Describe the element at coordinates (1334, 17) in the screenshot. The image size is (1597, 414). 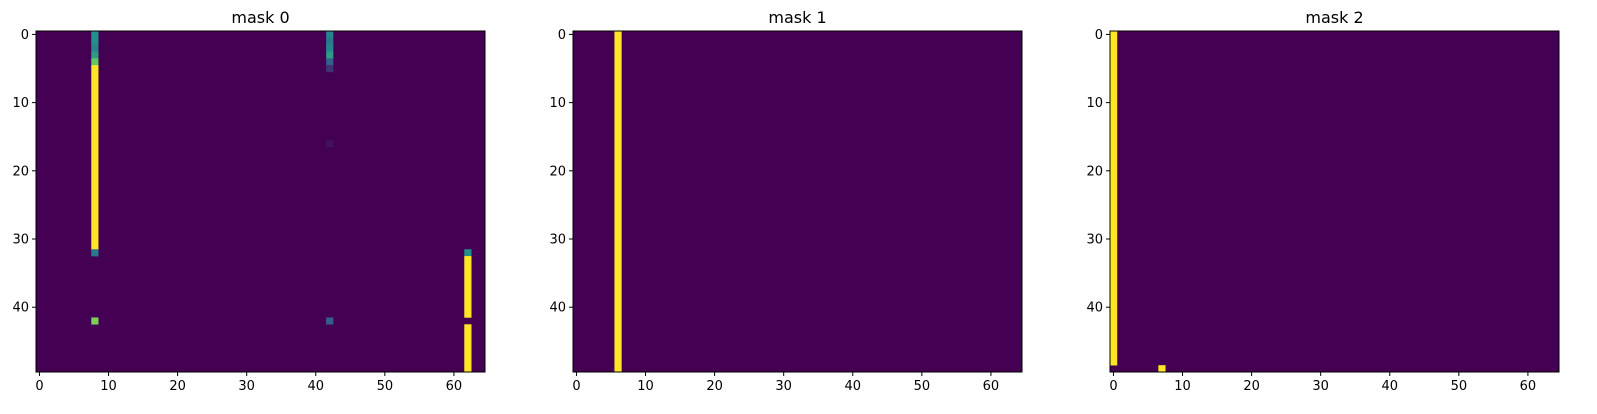
I see `chart-title: mask 2` at that location.